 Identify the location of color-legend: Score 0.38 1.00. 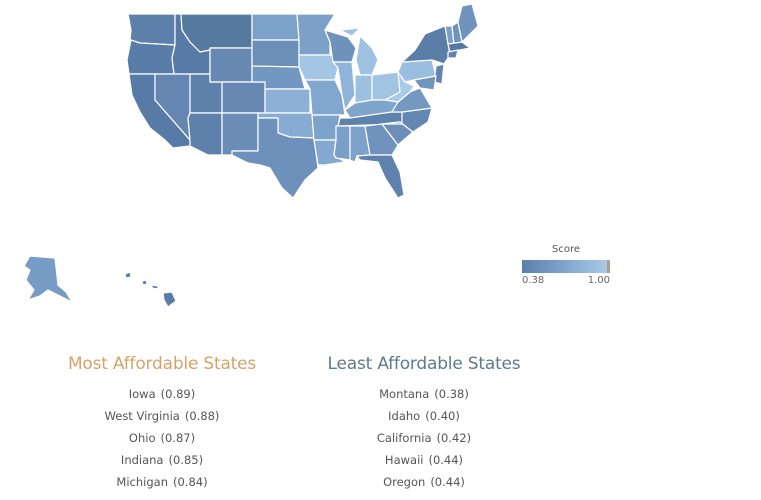
(570, 265).